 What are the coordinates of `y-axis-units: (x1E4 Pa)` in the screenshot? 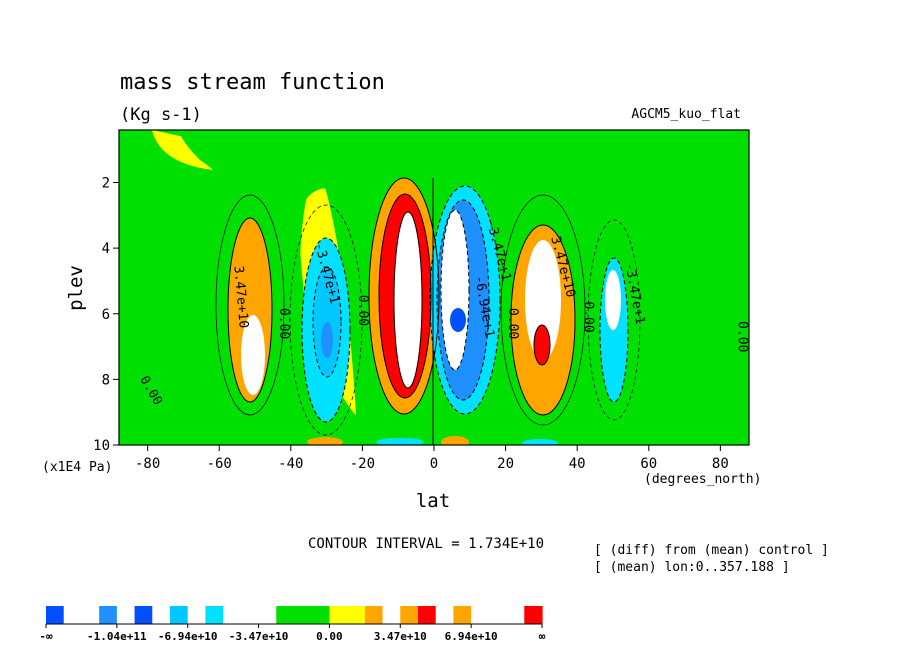 It's located at (77, 467).